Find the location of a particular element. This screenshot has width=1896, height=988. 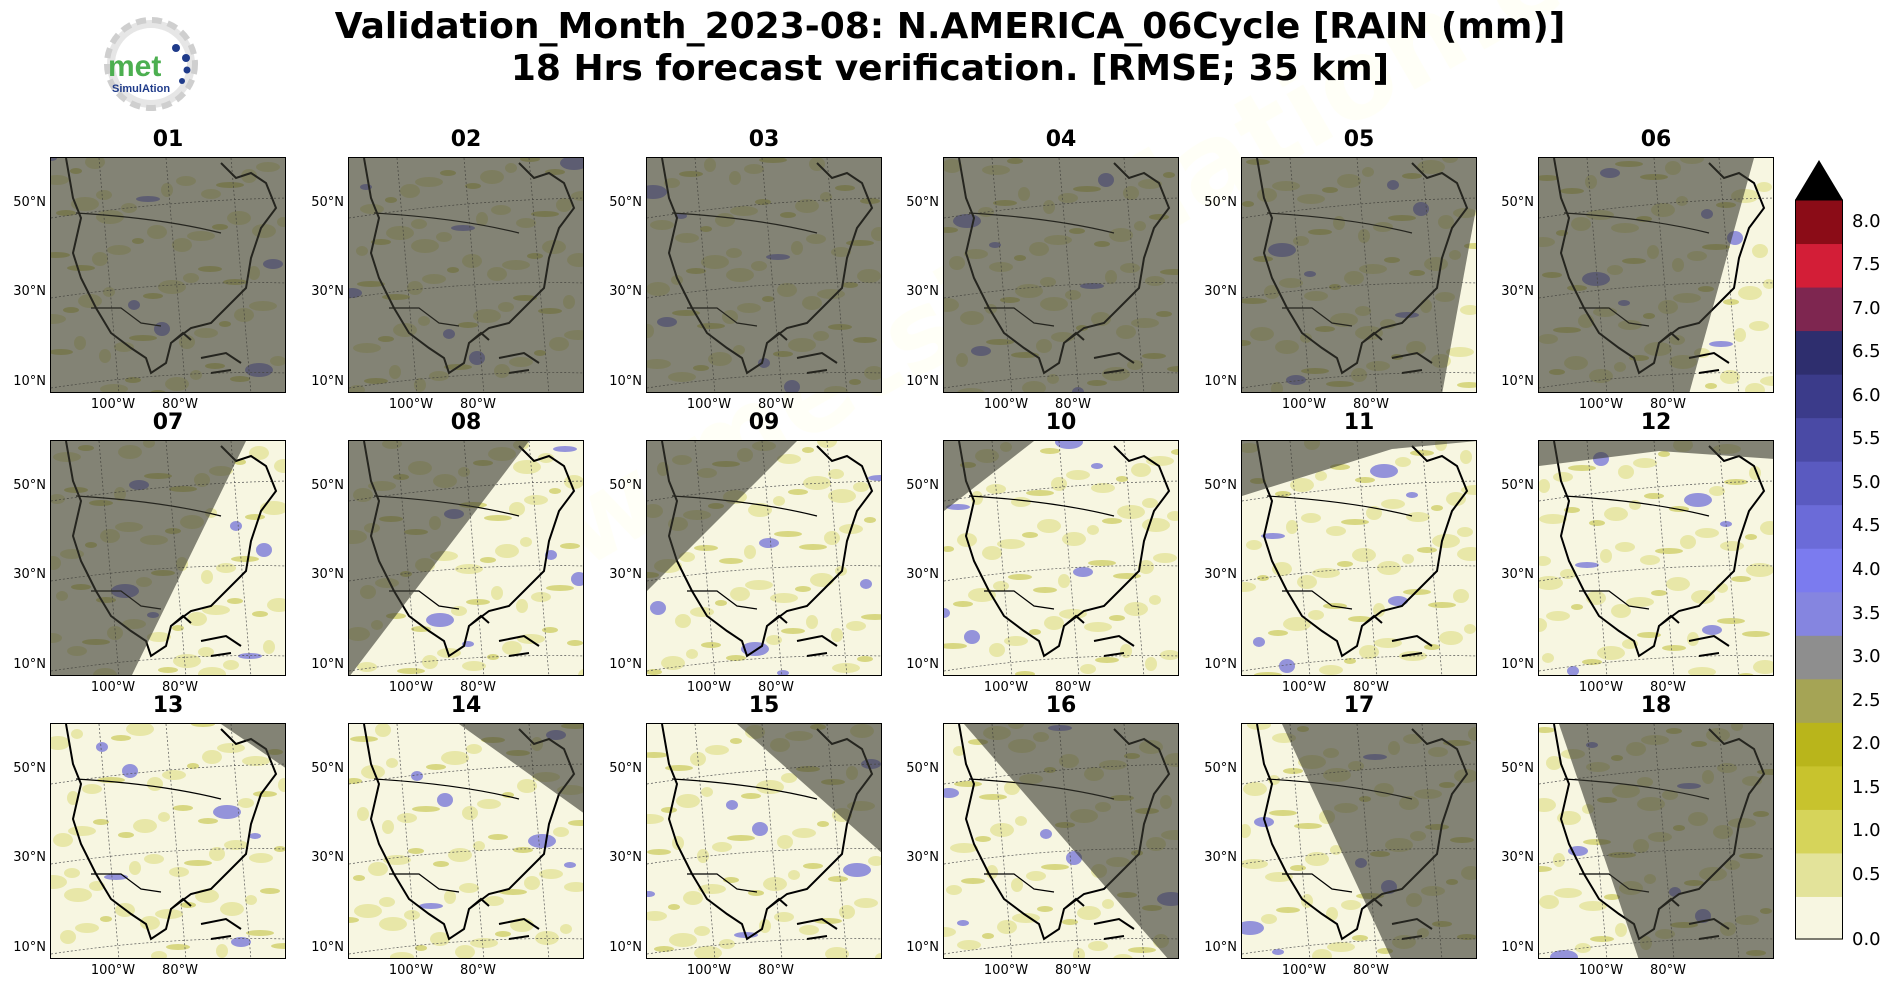

panel-title-15: 15 is located at coordinates (764, 705).